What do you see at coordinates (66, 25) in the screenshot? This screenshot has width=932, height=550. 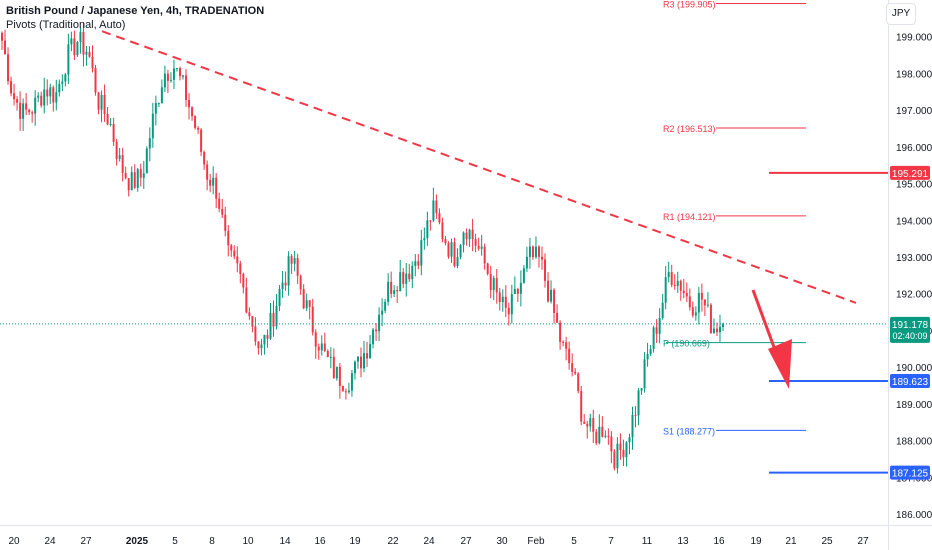 I see `indicator-label: Pivots (Traditional, Auto)` at bounding box center [66, 25].